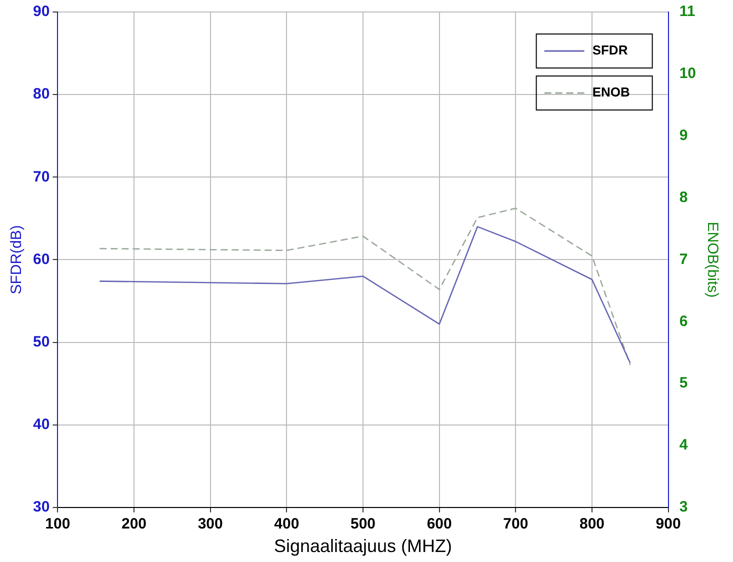 The image size is (733, 562). What do you see at coordinates (363, 524) in the screenshot?
I see `x-tick-label: 500` at bounding box center [363, 524].